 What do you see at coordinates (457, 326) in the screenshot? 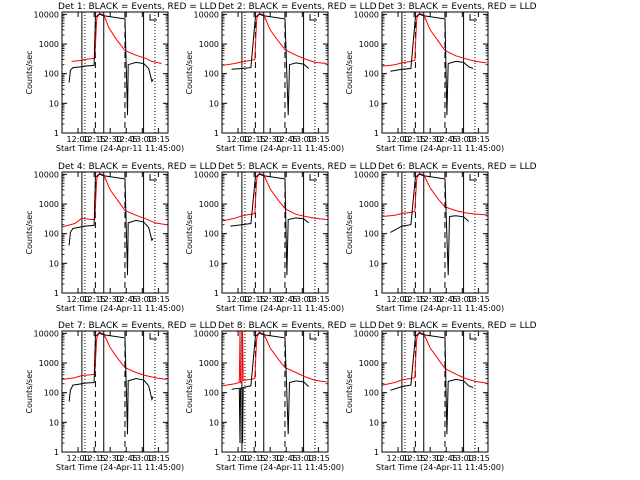
I see `panel-title: Det 9: BLACK = Events, RED = LLD` at bounding box center [457, 326].